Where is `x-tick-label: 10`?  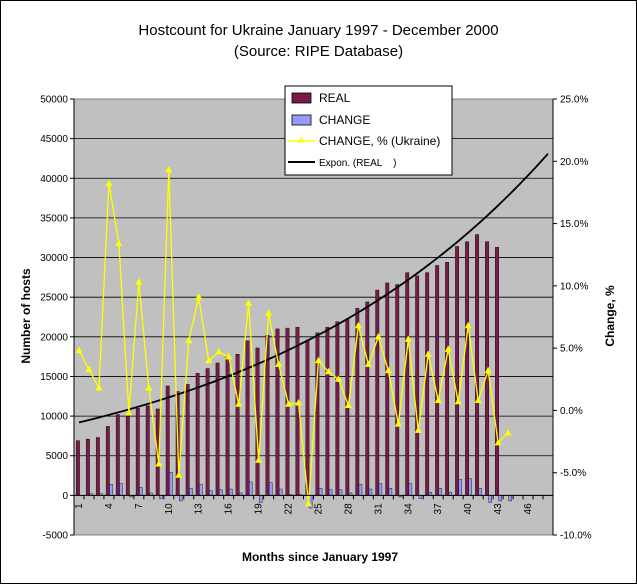
x-tick-label: 10 is located at coordinates (169, 509).